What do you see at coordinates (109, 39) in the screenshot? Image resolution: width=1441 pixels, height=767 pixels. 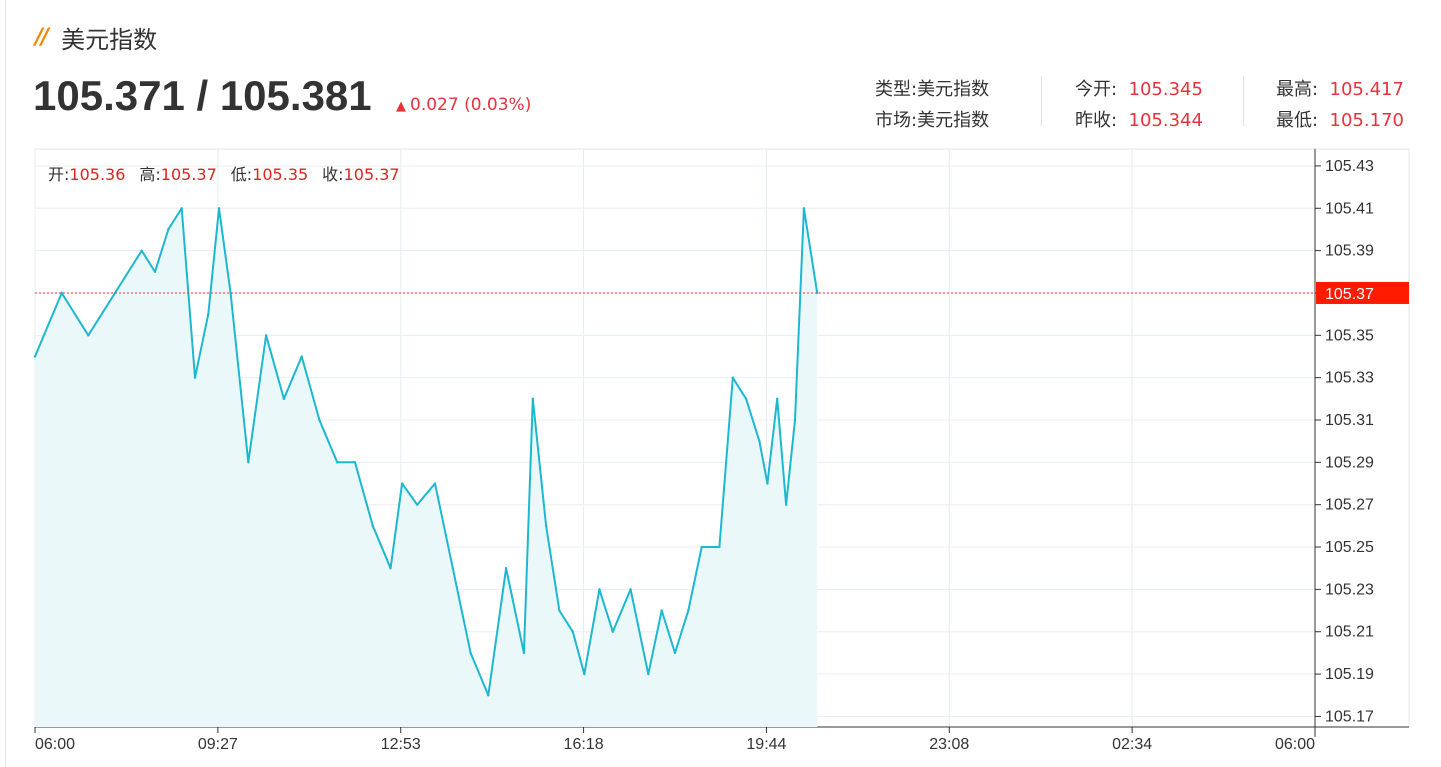 I see `page-title: 美元指数` at bounding box center [109, 39].